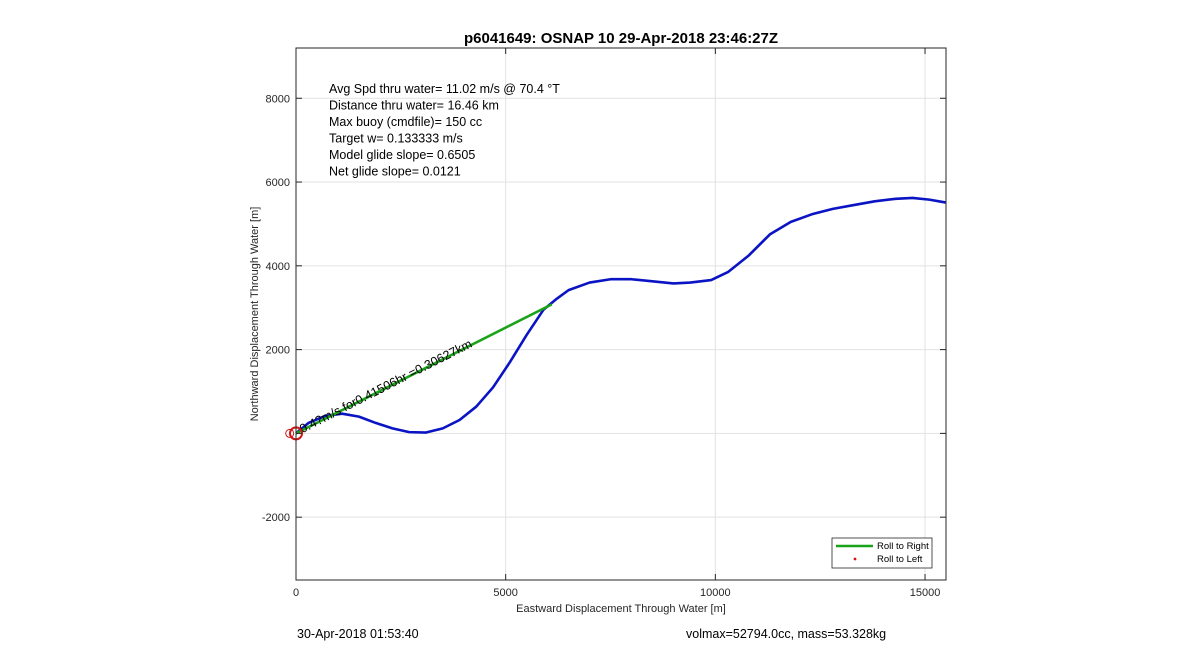  I want to click on stats-line: Net glide slope= 0.0121, so click(395, 172).